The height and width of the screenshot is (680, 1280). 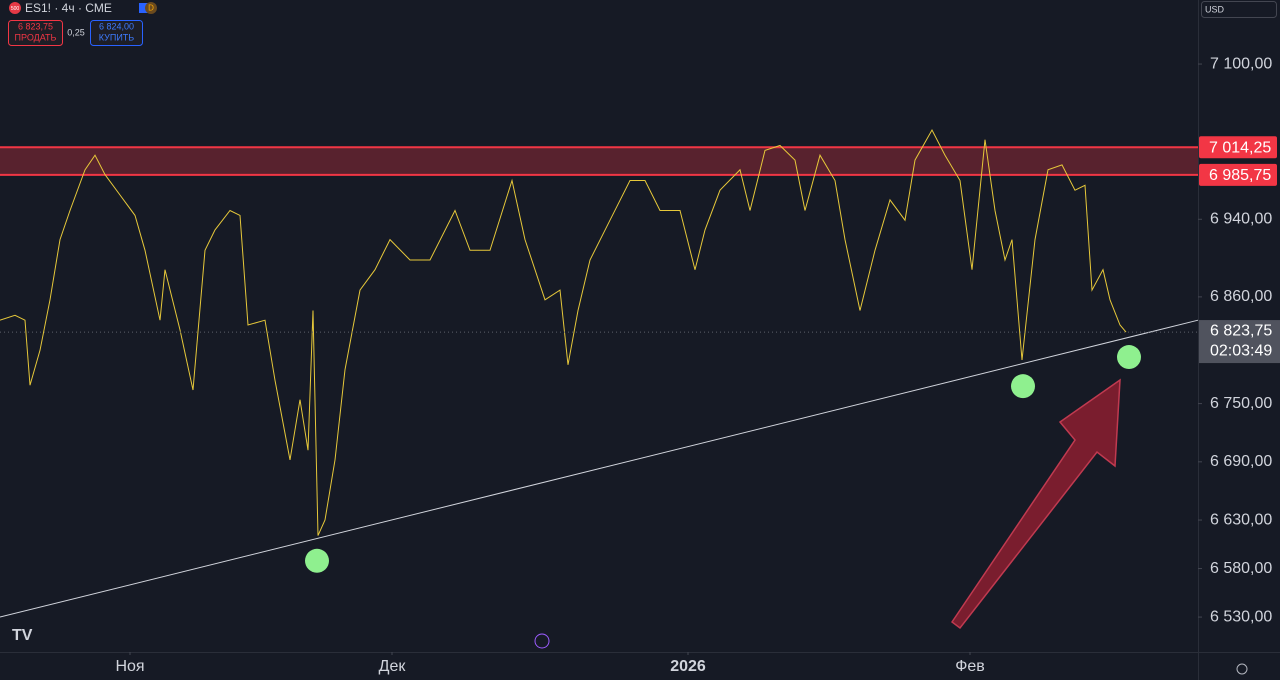 What do you see at coordinates (129, 666) in the screenshot?
I see `x-tick-label: Ноя` at bounding box center [129, 666].